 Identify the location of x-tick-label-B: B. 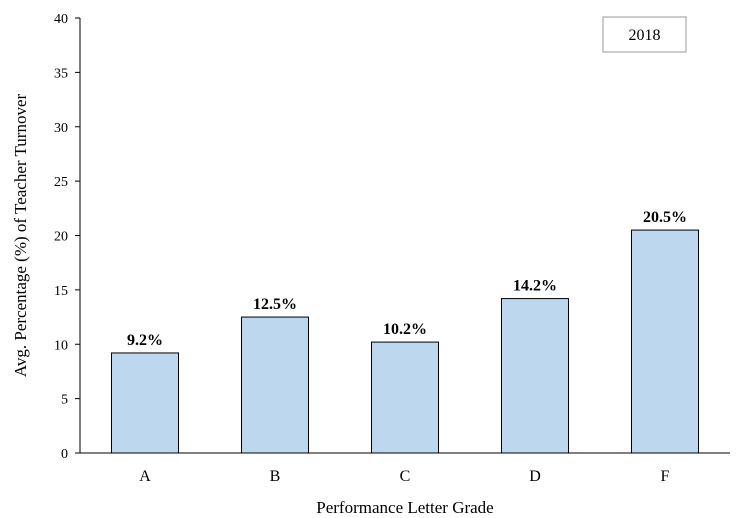
(275, 476).